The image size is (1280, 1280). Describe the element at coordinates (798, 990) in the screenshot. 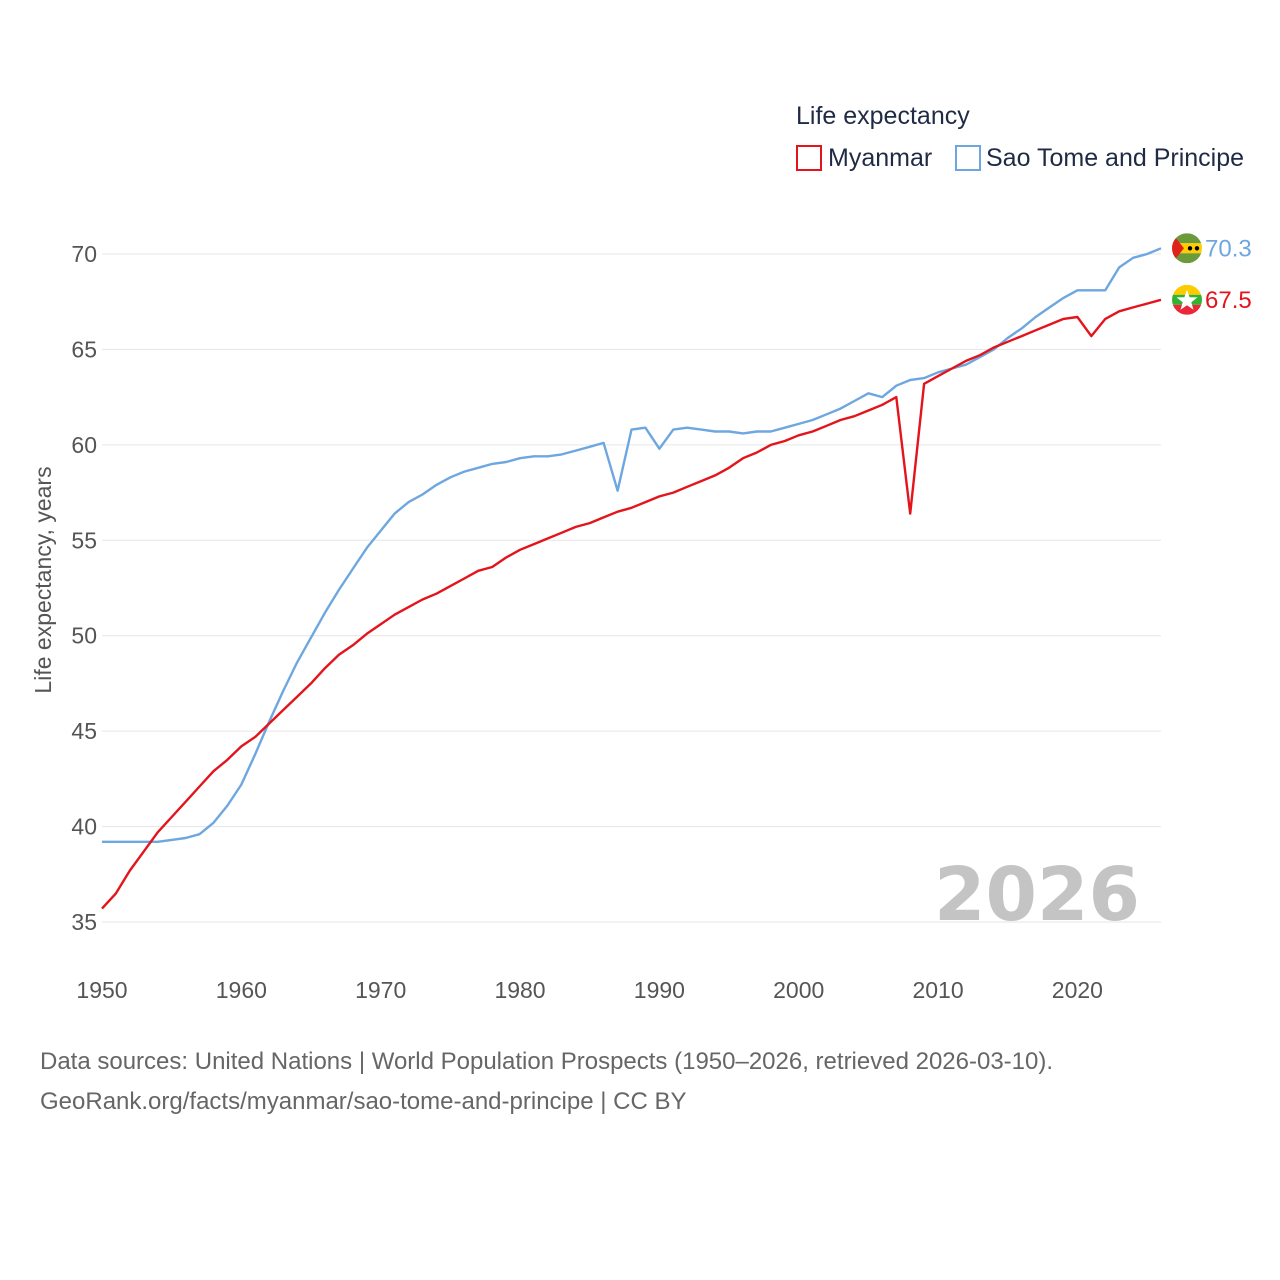

I see `x-tick-label-2000: 2000` at that location.